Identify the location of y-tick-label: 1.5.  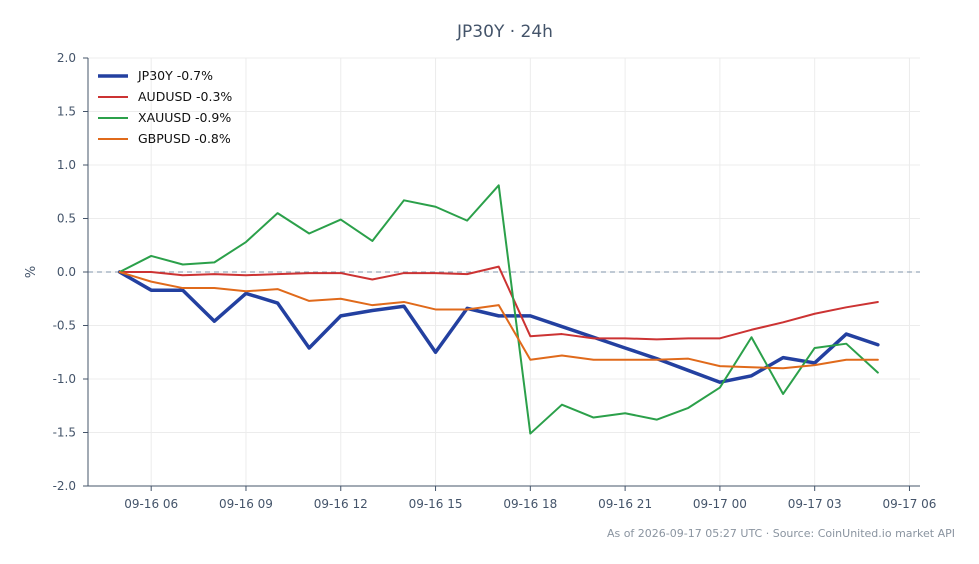
(66, 112).